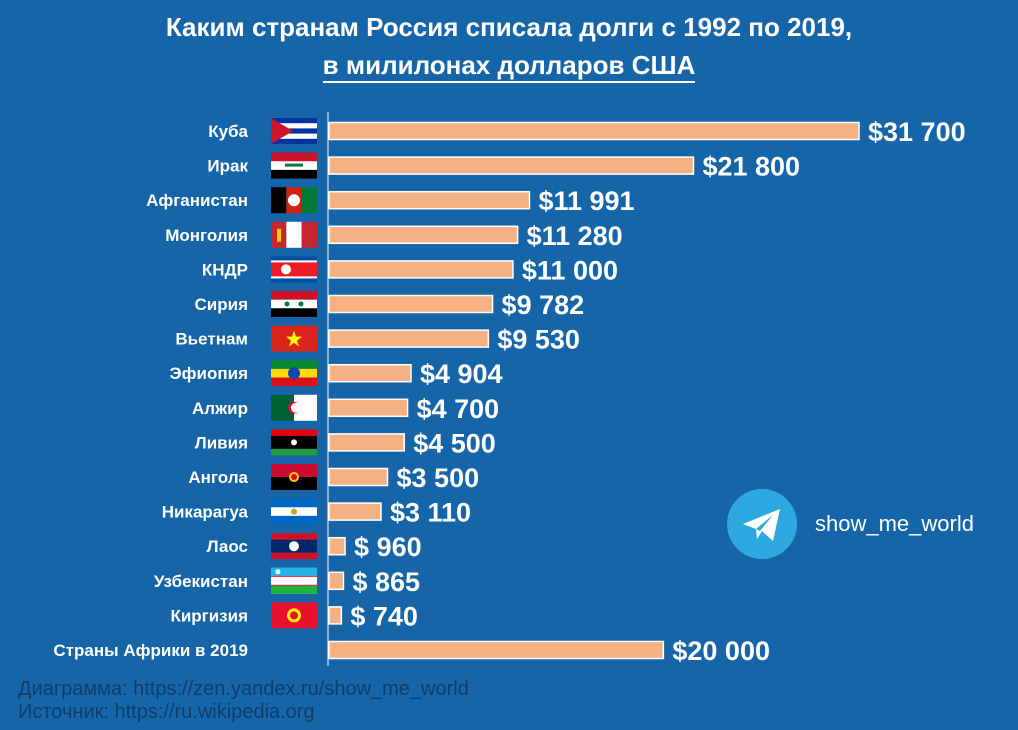 This screenshot has height=730, width=1018. Describe the element at coordinates (543, 305) in the screenshot. I see `value-label: $9 782` at that location.